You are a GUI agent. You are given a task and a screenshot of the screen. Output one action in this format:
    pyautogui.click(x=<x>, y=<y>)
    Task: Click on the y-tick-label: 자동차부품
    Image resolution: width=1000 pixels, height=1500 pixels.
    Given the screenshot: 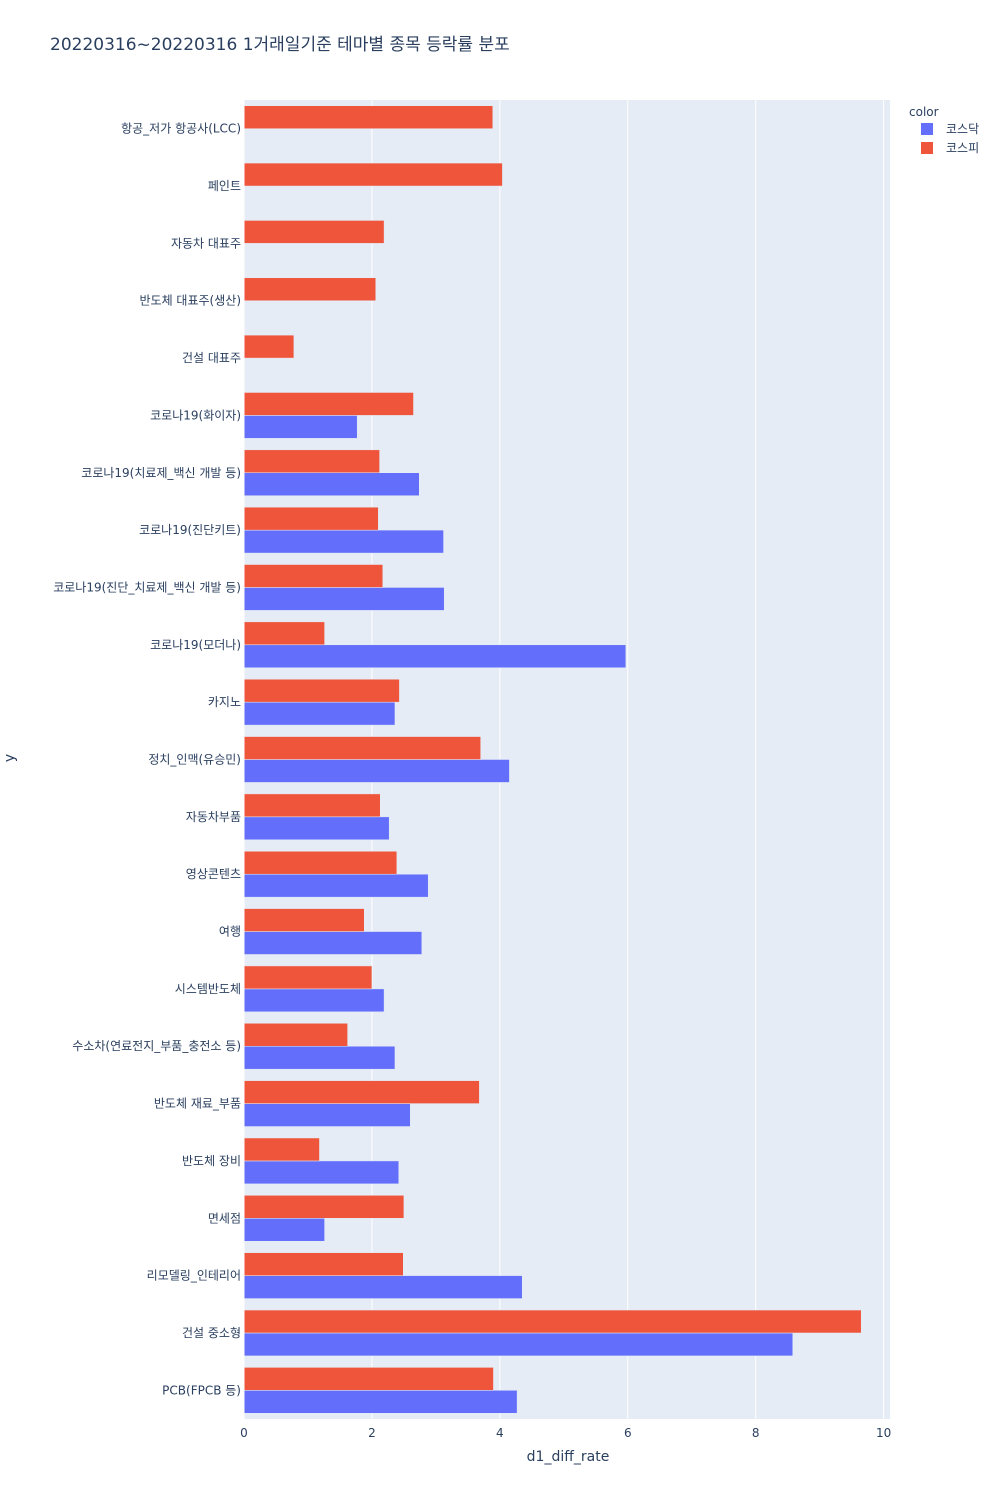 What is the action you would take?
    pyautogui.click(x=213, y=817)
    